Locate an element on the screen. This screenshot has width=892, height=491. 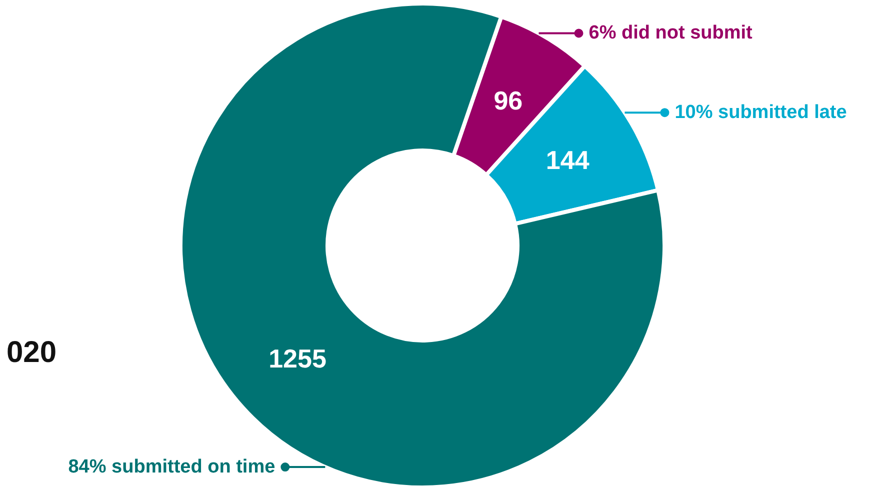
data-label: 144 is located at coordinates (568, 159).